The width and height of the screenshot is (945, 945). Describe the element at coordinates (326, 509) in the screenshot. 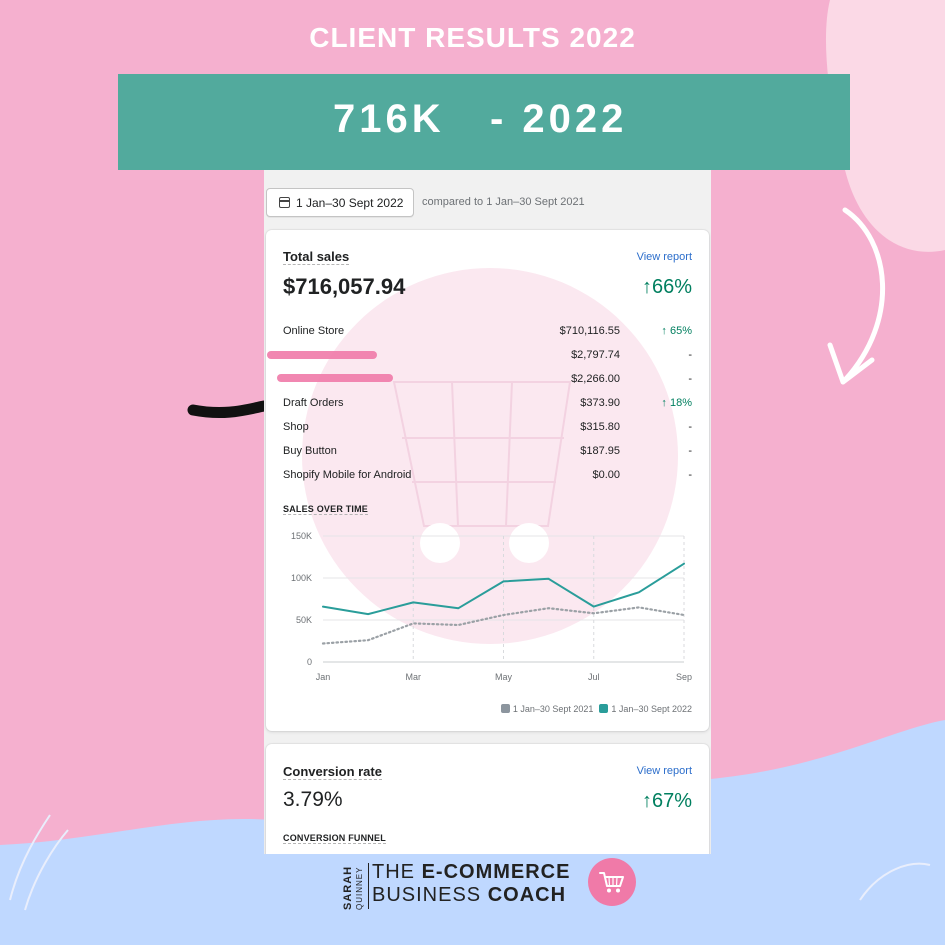

I see `sales-over-time-label: SALES OVER TIME` at that location.